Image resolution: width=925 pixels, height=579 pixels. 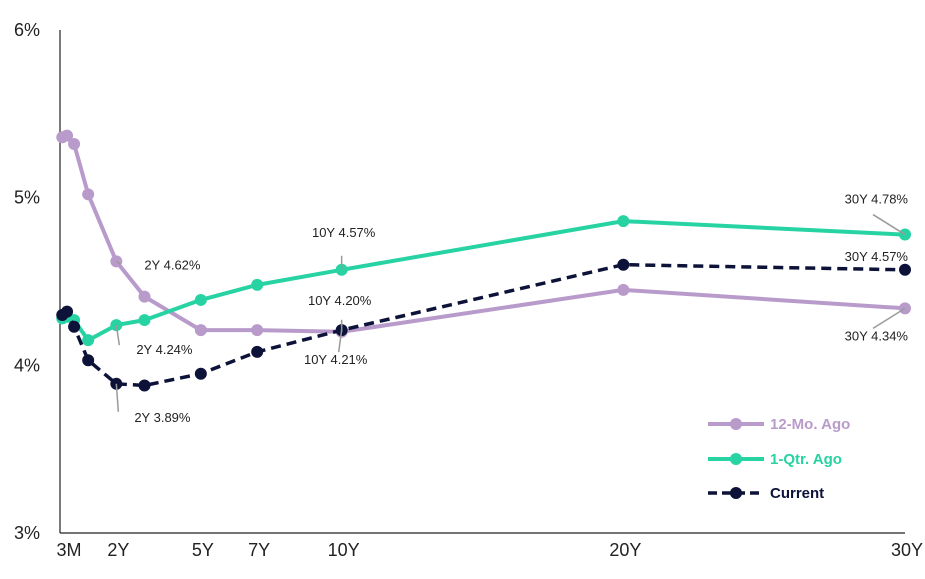 What do you see at coordinates (877, 335) in the screenshot?
I see `annotation-label: 30Y 4.34%` at bounding box center [877, 335].